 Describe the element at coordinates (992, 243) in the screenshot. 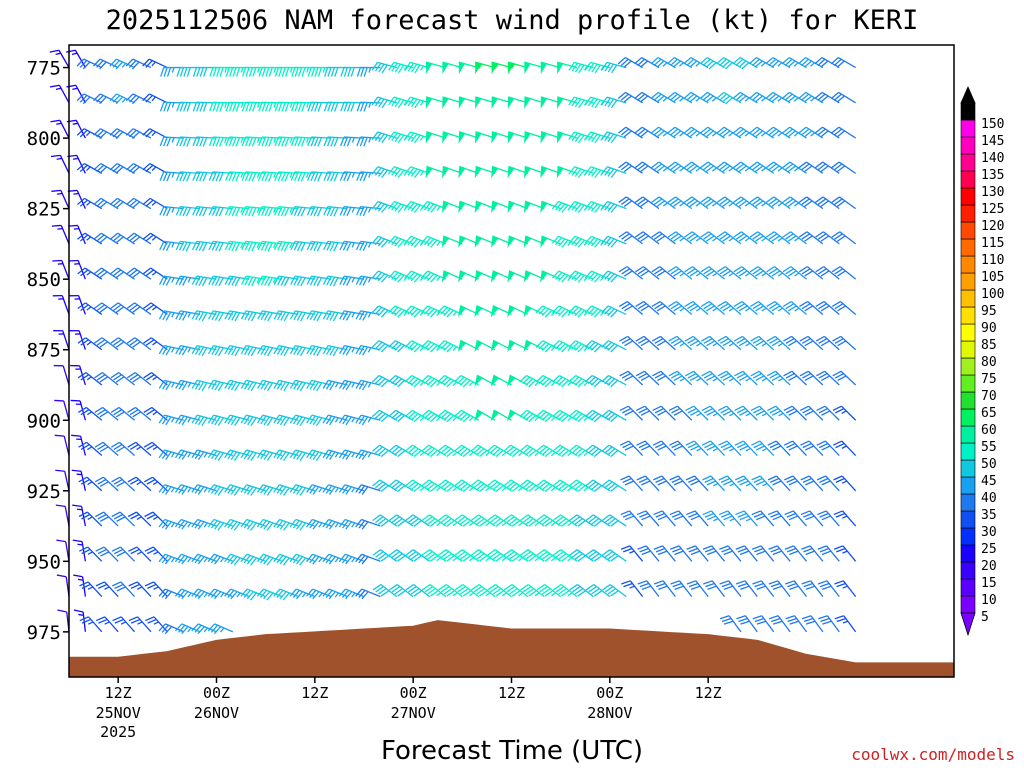

I see `colorbar-label: 115` at that location.